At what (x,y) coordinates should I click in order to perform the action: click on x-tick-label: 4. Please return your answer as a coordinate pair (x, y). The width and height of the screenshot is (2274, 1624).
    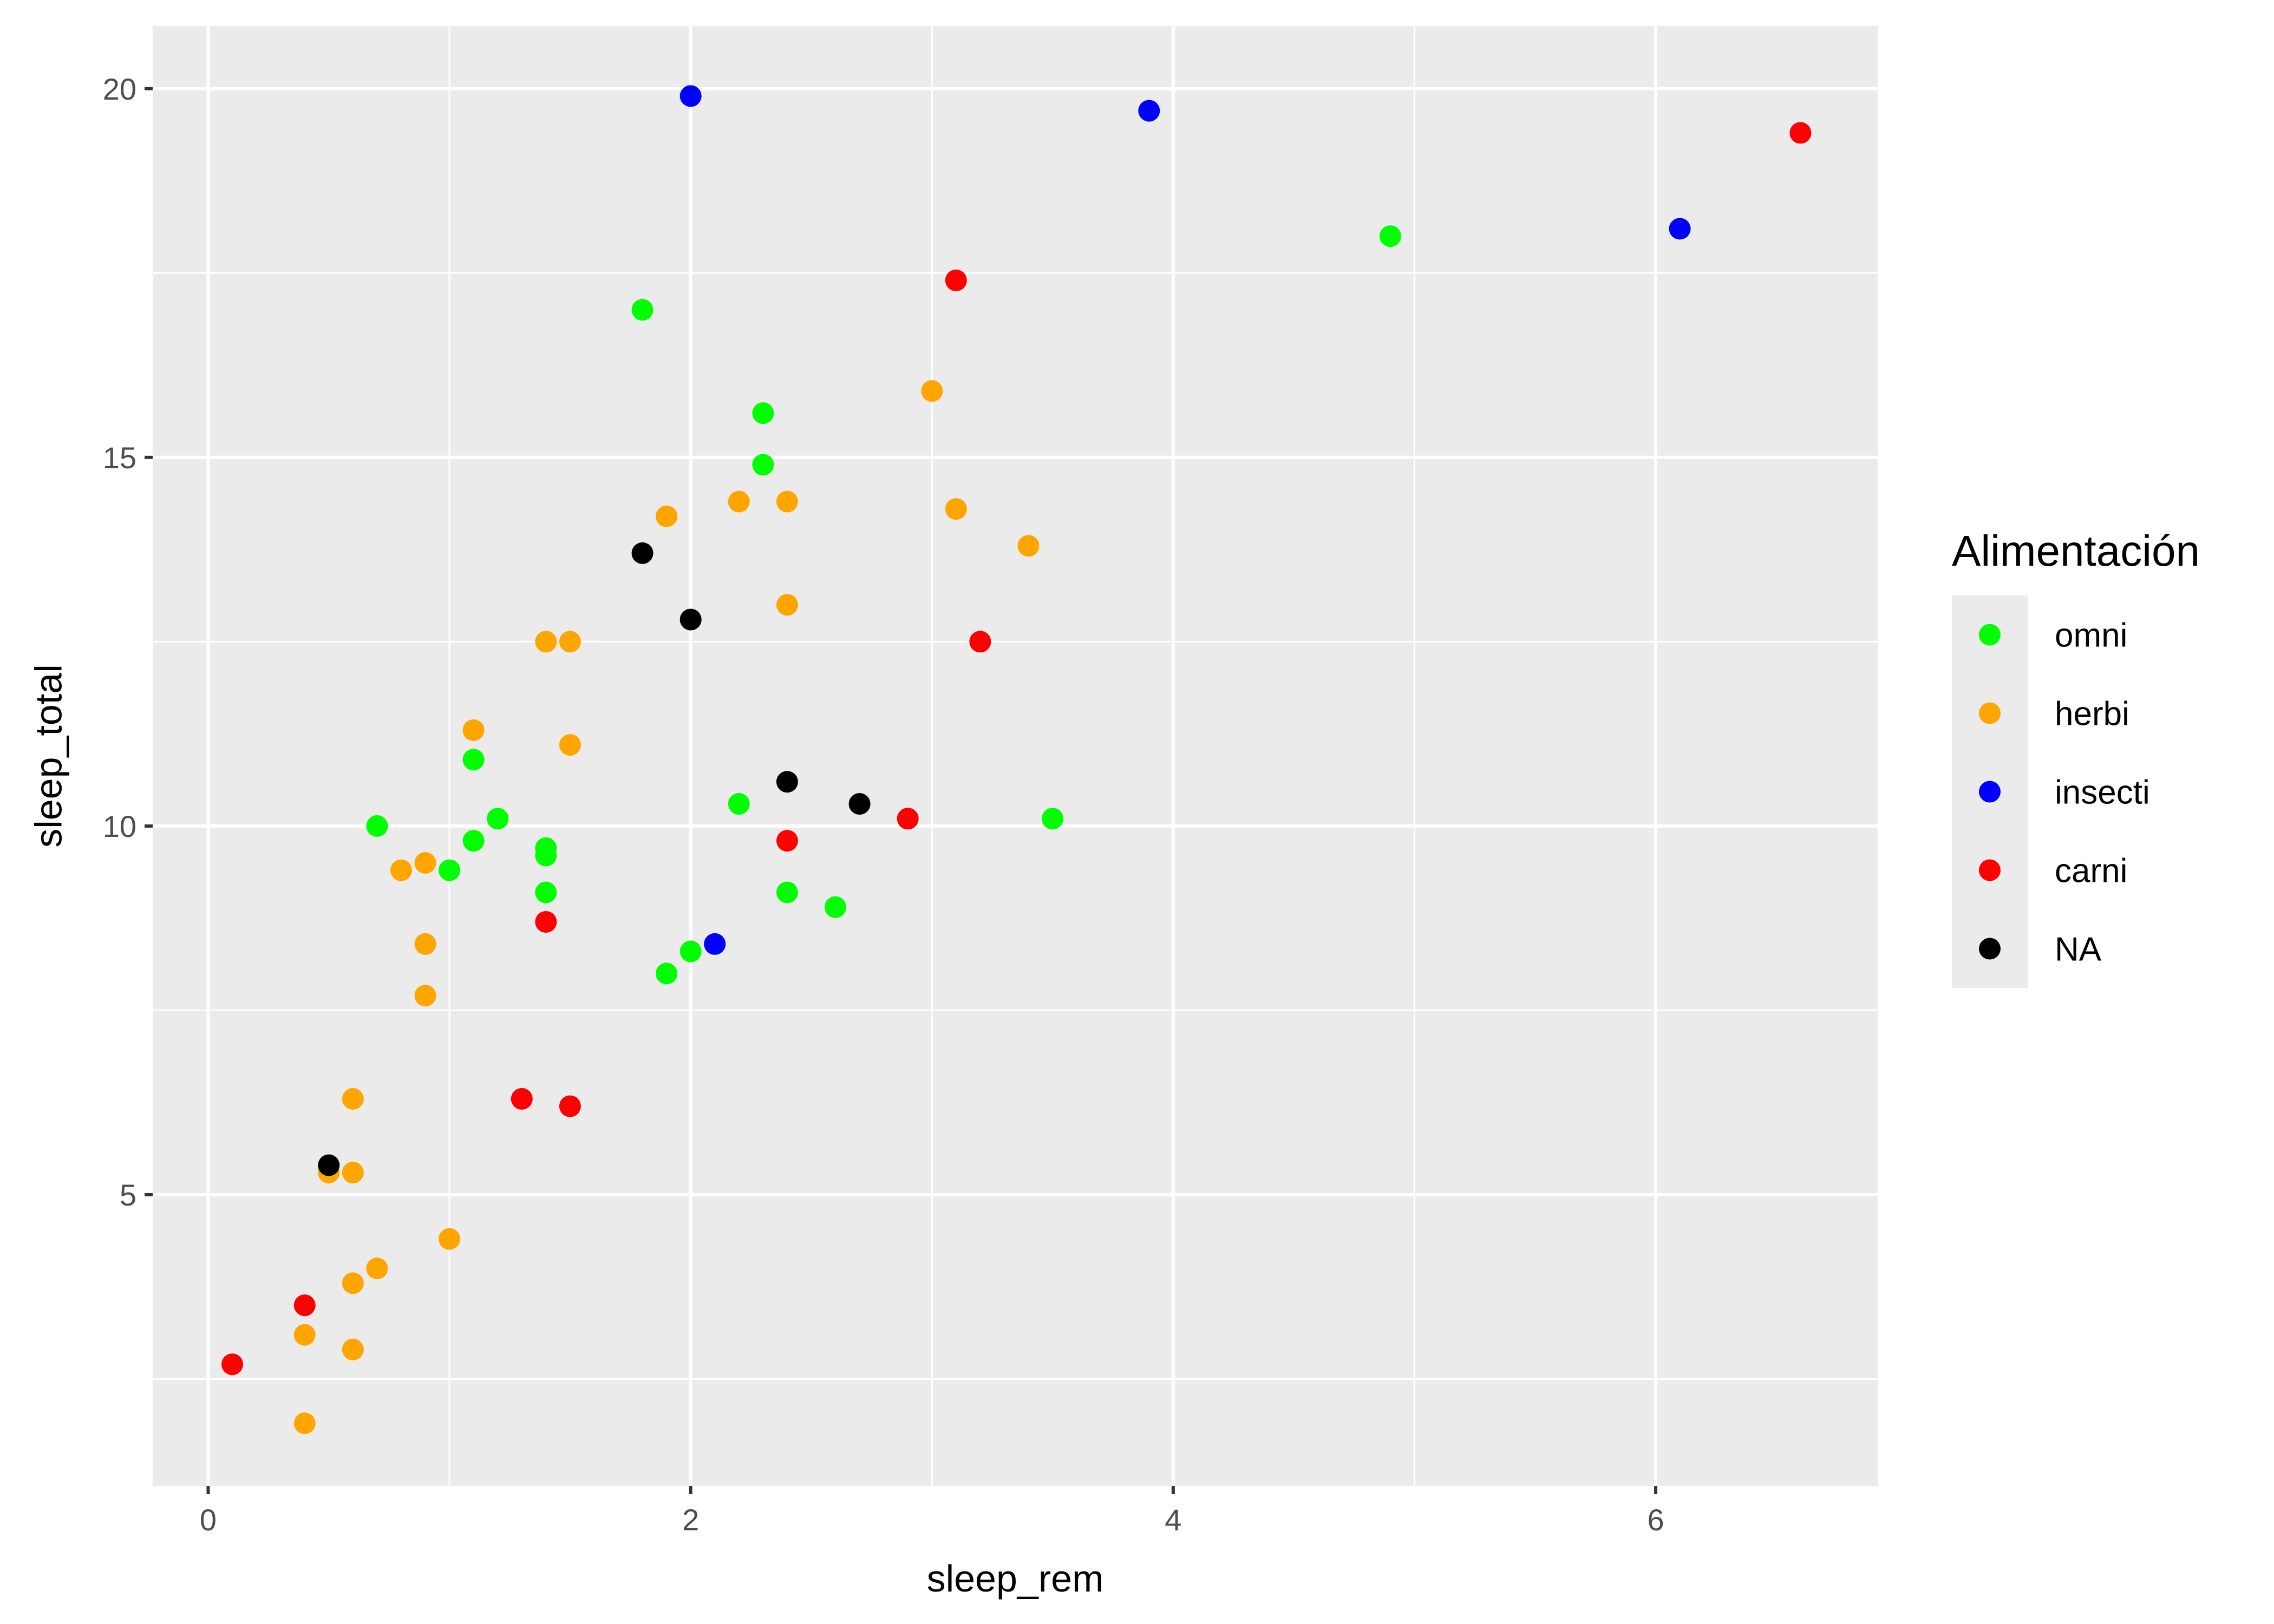
    Looking at the image, I should click on (1173, 1520).